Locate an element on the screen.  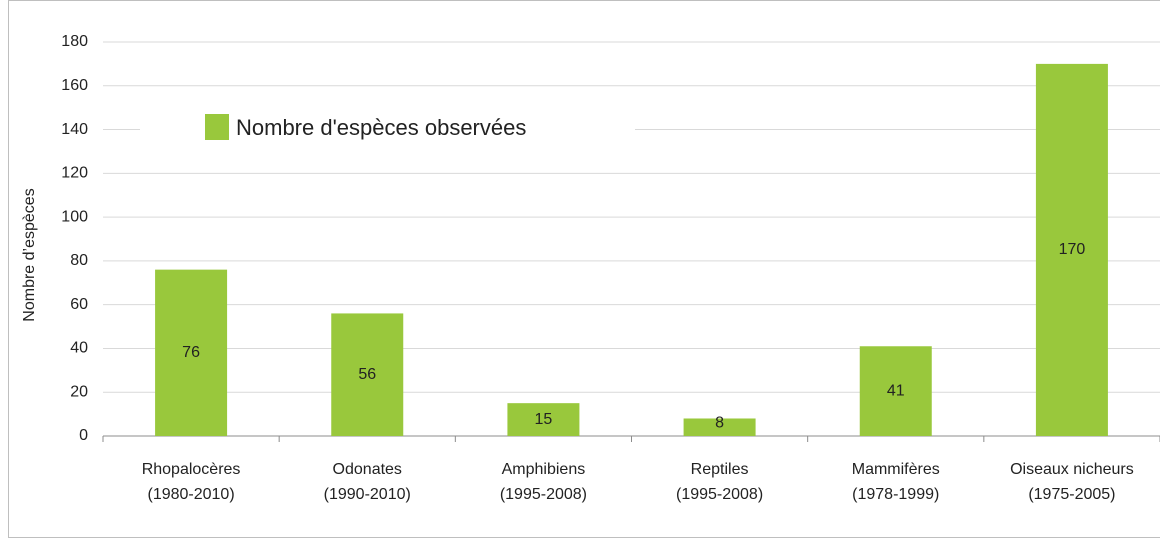
y-tick-label: 140 is located at coordinates (74, 129).